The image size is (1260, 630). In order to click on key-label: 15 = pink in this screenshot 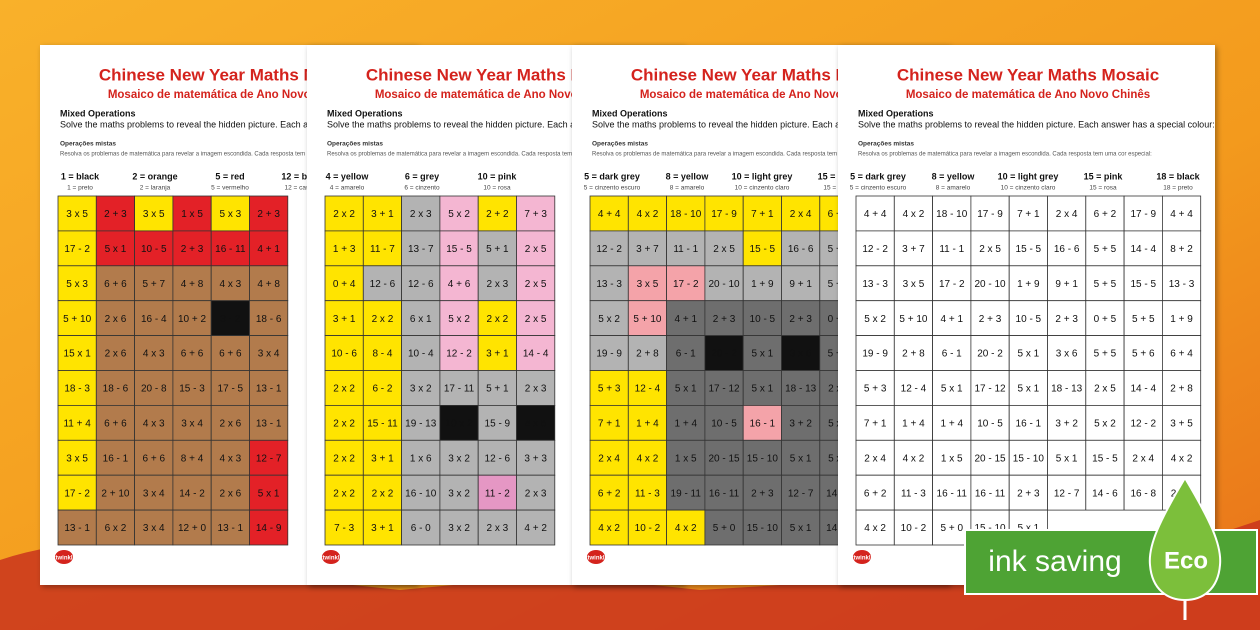, I will do `click(1104, 176)`.